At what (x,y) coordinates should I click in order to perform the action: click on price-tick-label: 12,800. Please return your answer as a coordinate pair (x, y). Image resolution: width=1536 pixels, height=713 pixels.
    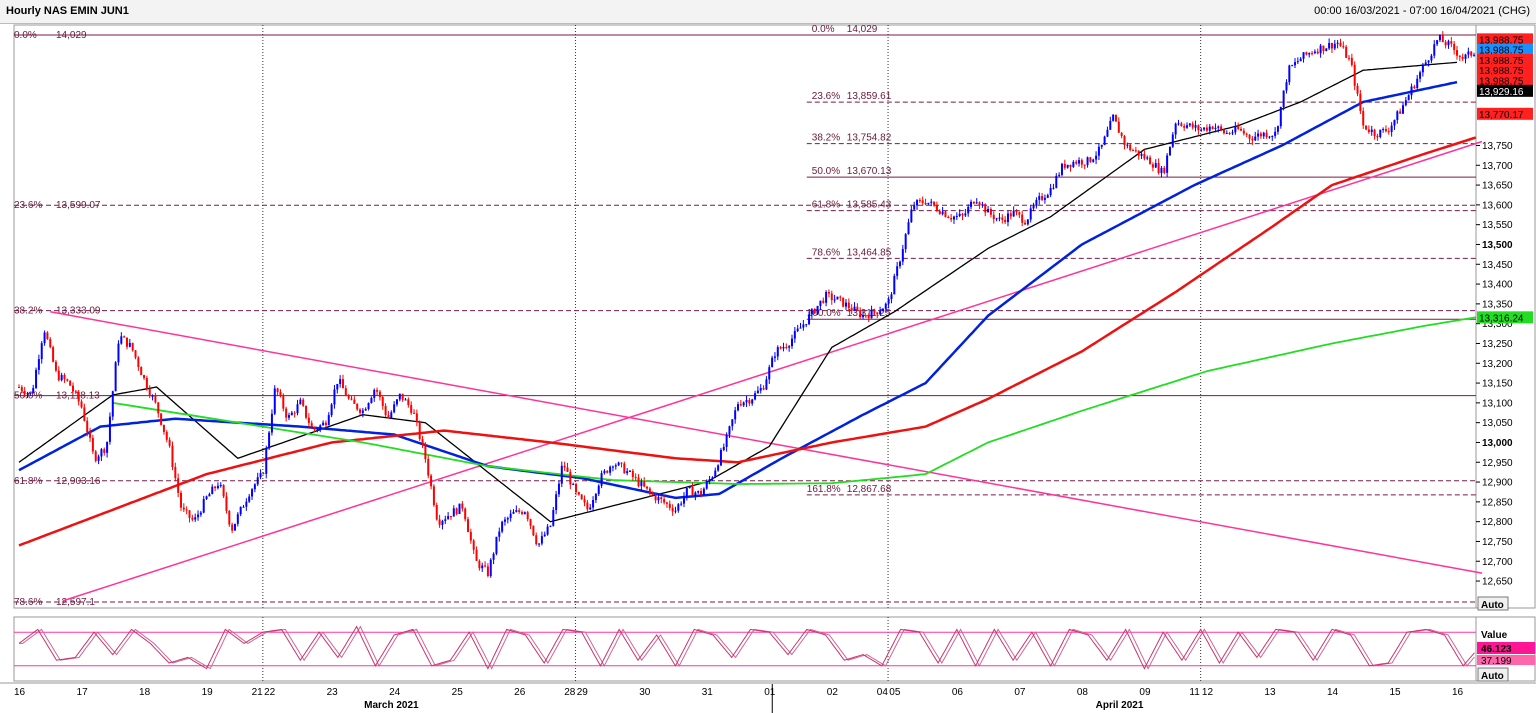
    Looking at the image, I should click on (1497, 522).